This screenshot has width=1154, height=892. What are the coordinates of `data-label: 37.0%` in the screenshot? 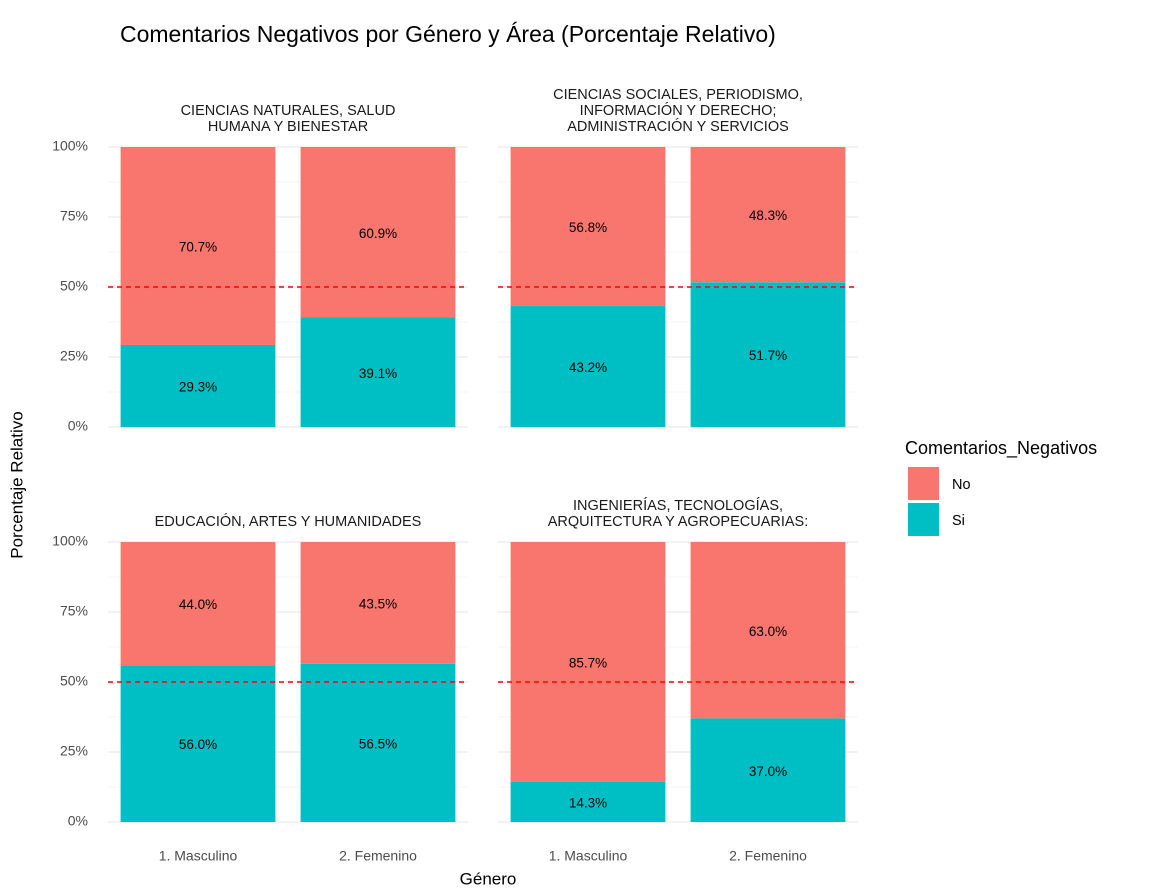 It's located at (768, 771).